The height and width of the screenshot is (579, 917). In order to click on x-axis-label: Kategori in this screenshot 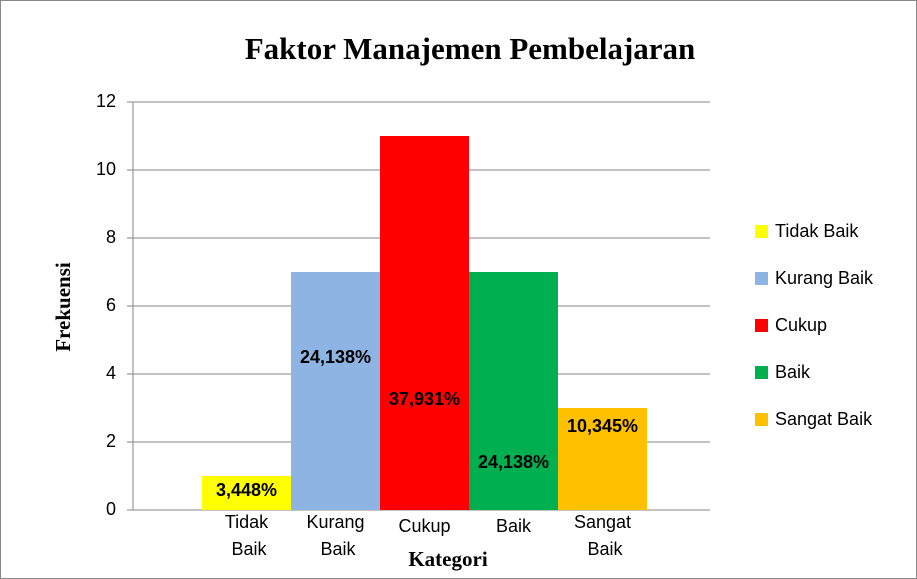, I will do `click(447, 559)`.